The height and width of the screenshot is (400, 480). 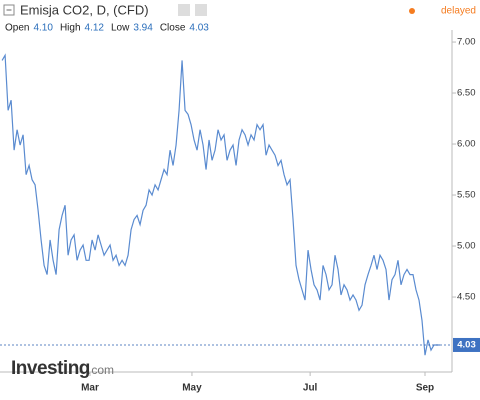 What do you see at coordinates (310, 388) in the screenshot?
I see `x-tick-label: Jul` at bounding box center [310, 388].